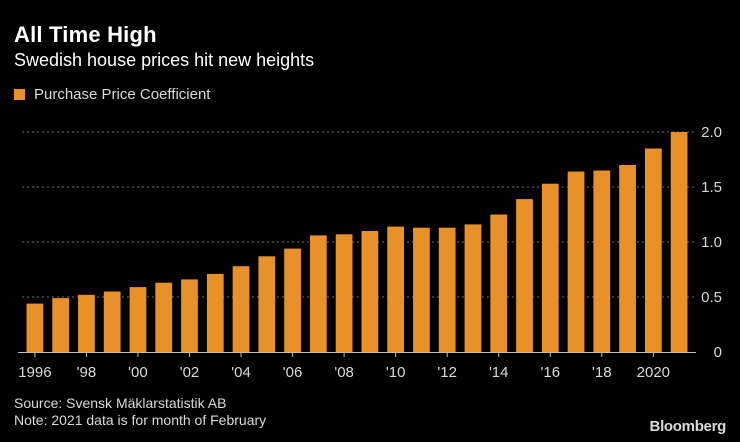 The image size is (740, 442). I want to click on y-tick-label: 2.0, so click(711, 132).